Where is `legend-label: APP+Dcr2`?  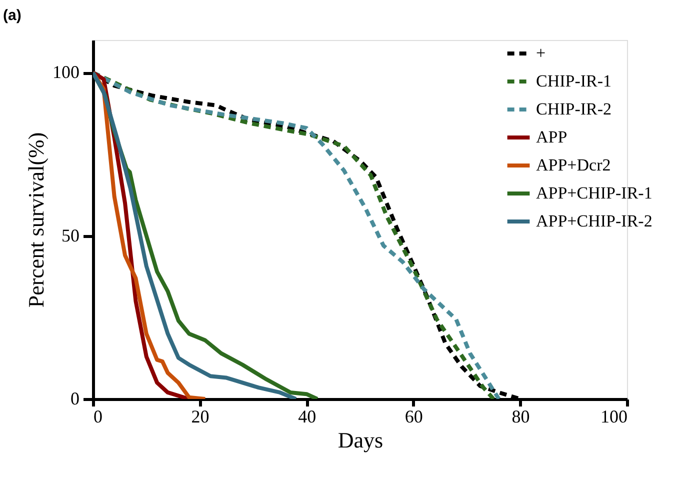 legend-label: APP+Dcr2 is located at coordinates (573, 165).